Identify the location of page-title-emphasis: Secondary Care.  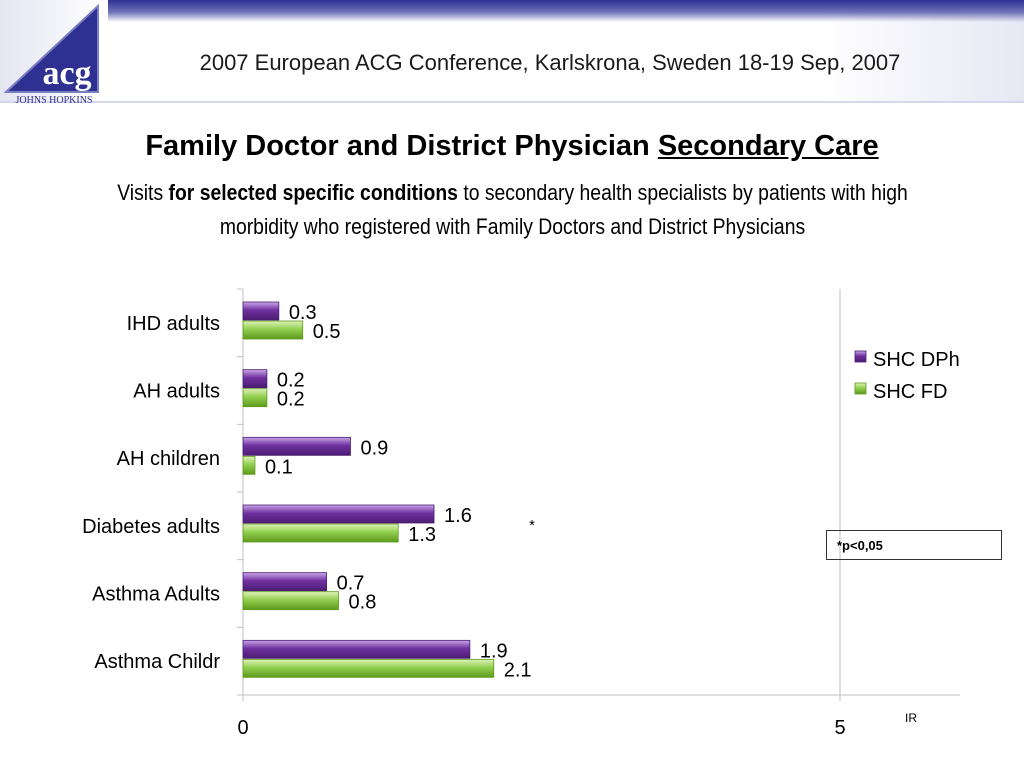
(768, 146).